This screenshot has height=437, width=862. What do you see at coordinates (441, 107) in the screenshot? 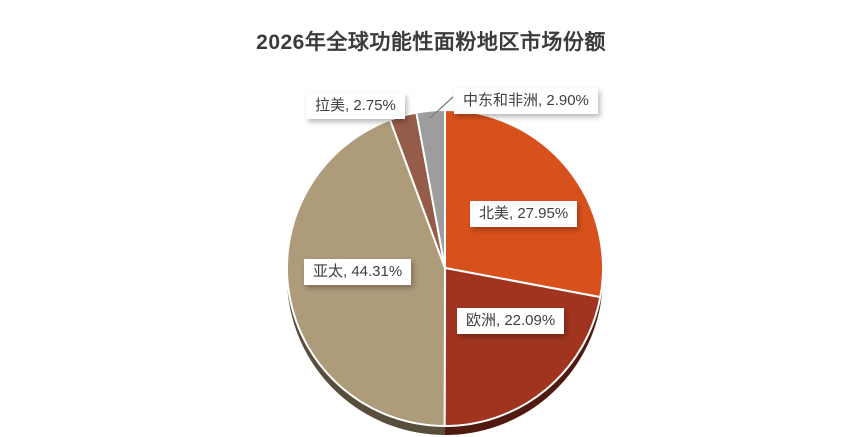
I see `leader-line-middle-east-africa` at bounding box center [441, 107].